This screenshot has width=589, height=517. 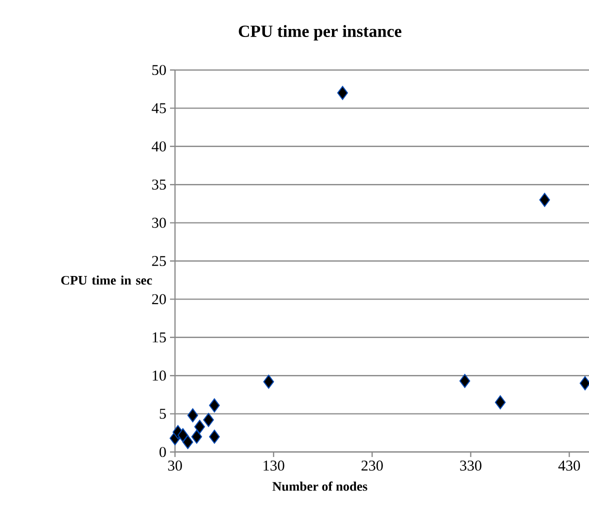 I want to click on x-tick-label: 30, so click(x=175, y=465).